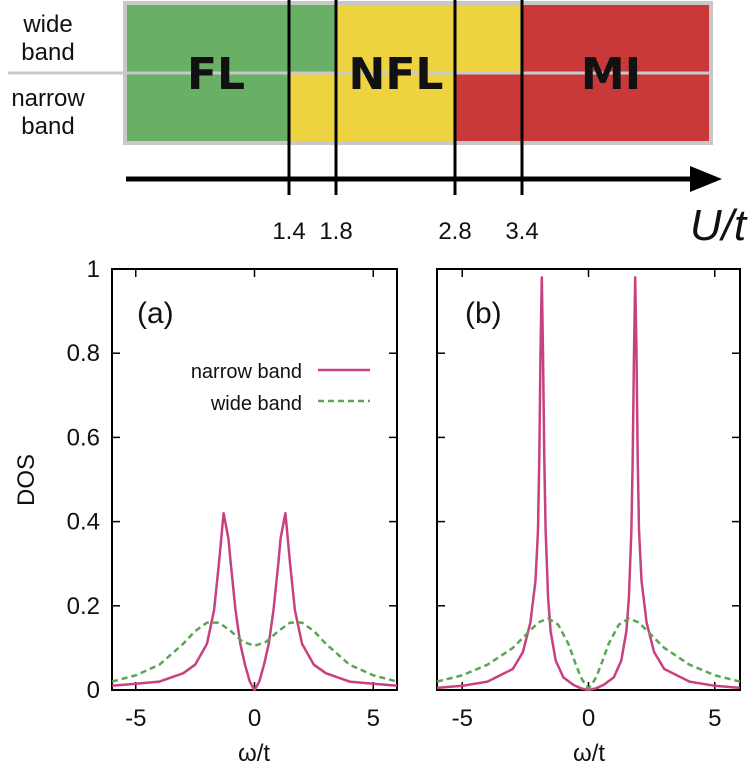 This screenshot has height=774, width=755. What do you see at coordinates (47, 52) in the screenshot?
I see `row-label-wide-2: band` at bounding box center [47, 52].